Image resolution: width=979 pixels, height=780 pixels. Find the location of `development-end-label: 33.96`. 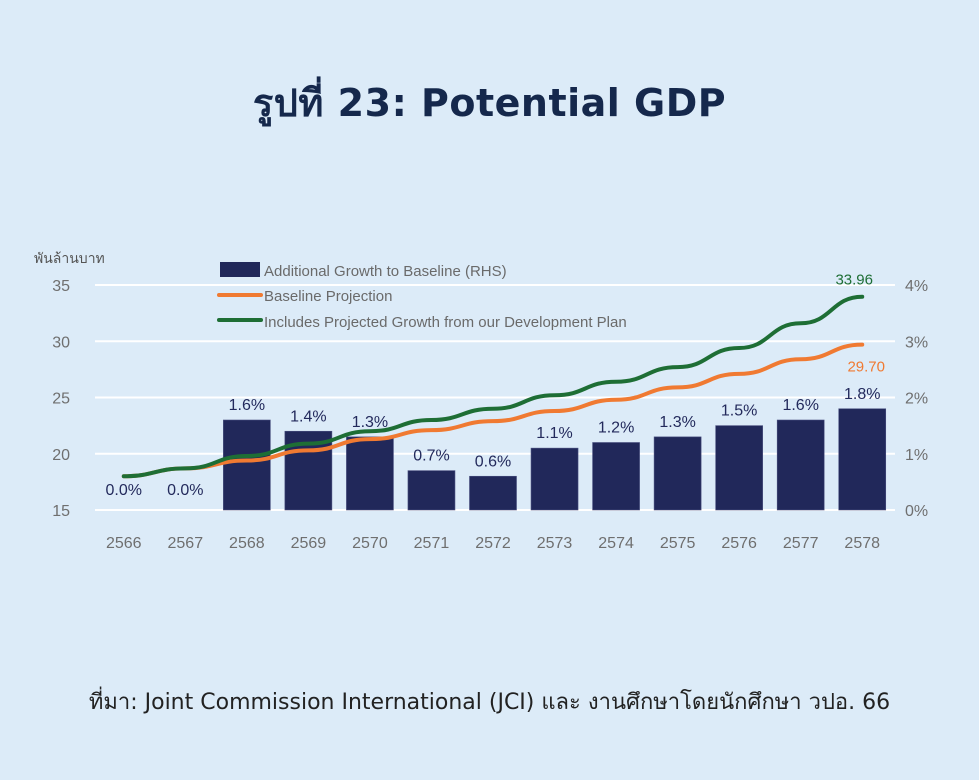

development-end-label: 33.96 is located at coordinates (854, 280).